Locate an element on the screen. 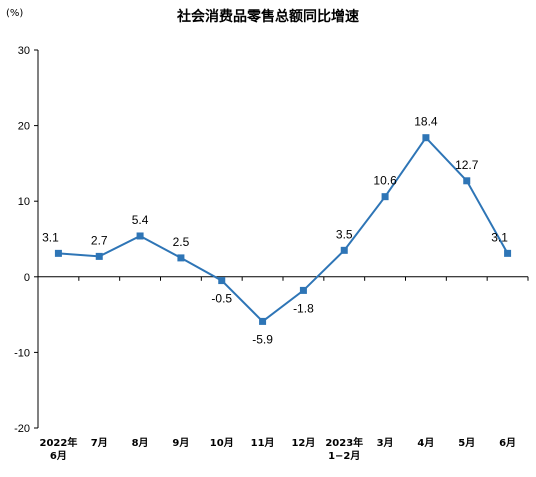 The width and height of the screenshot is (536, 477). x-tick-label-line: 4月 is located at coordinates (425, 443).